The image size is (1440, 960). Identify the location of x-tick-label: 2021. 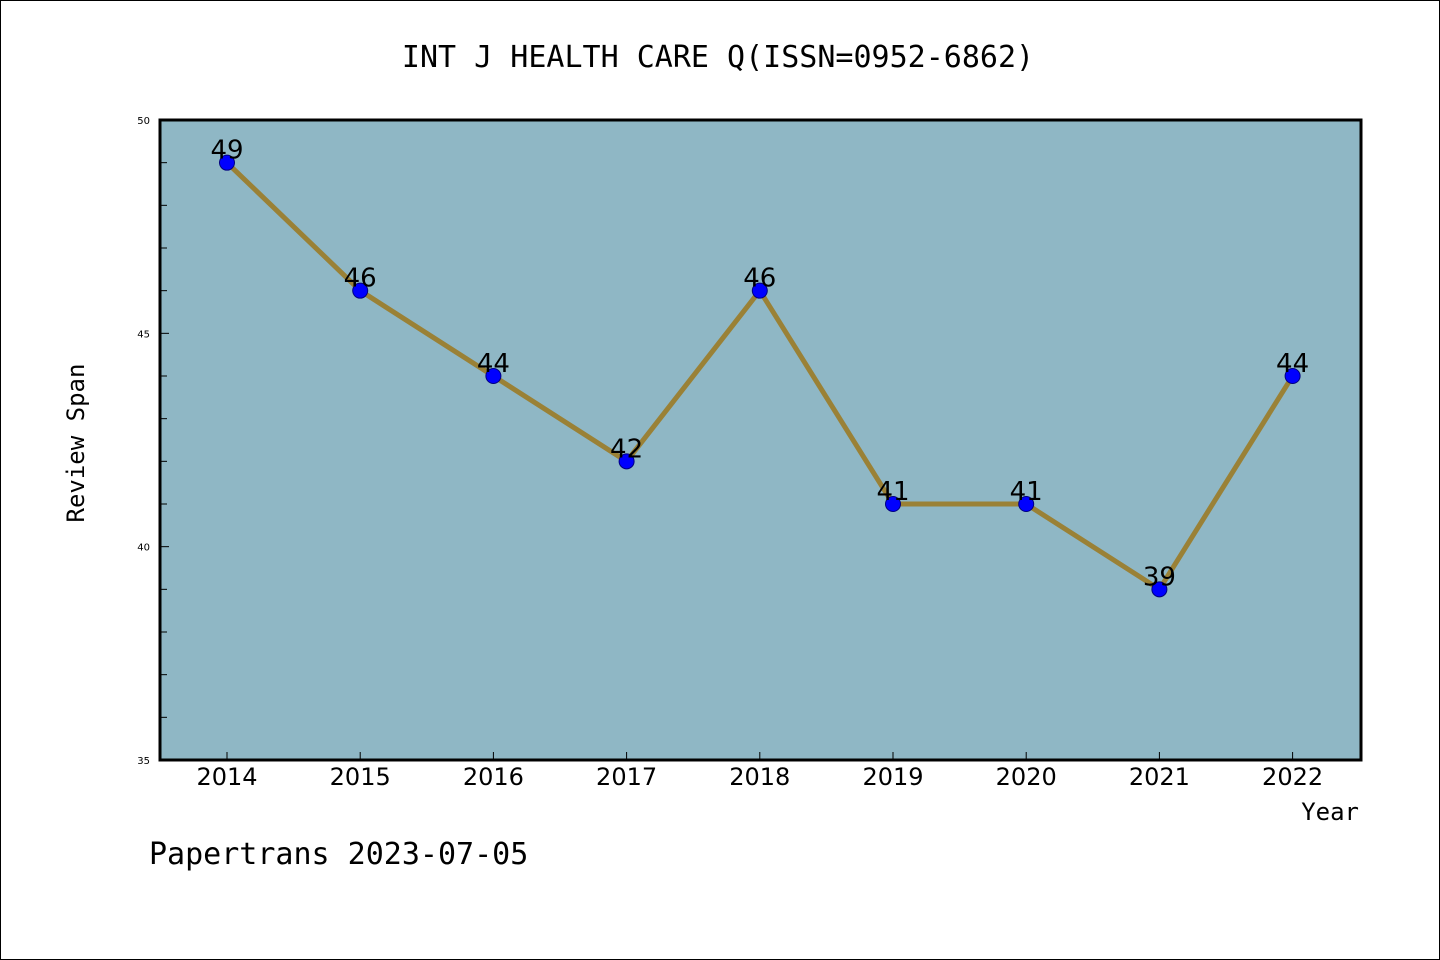
(1159, 777).